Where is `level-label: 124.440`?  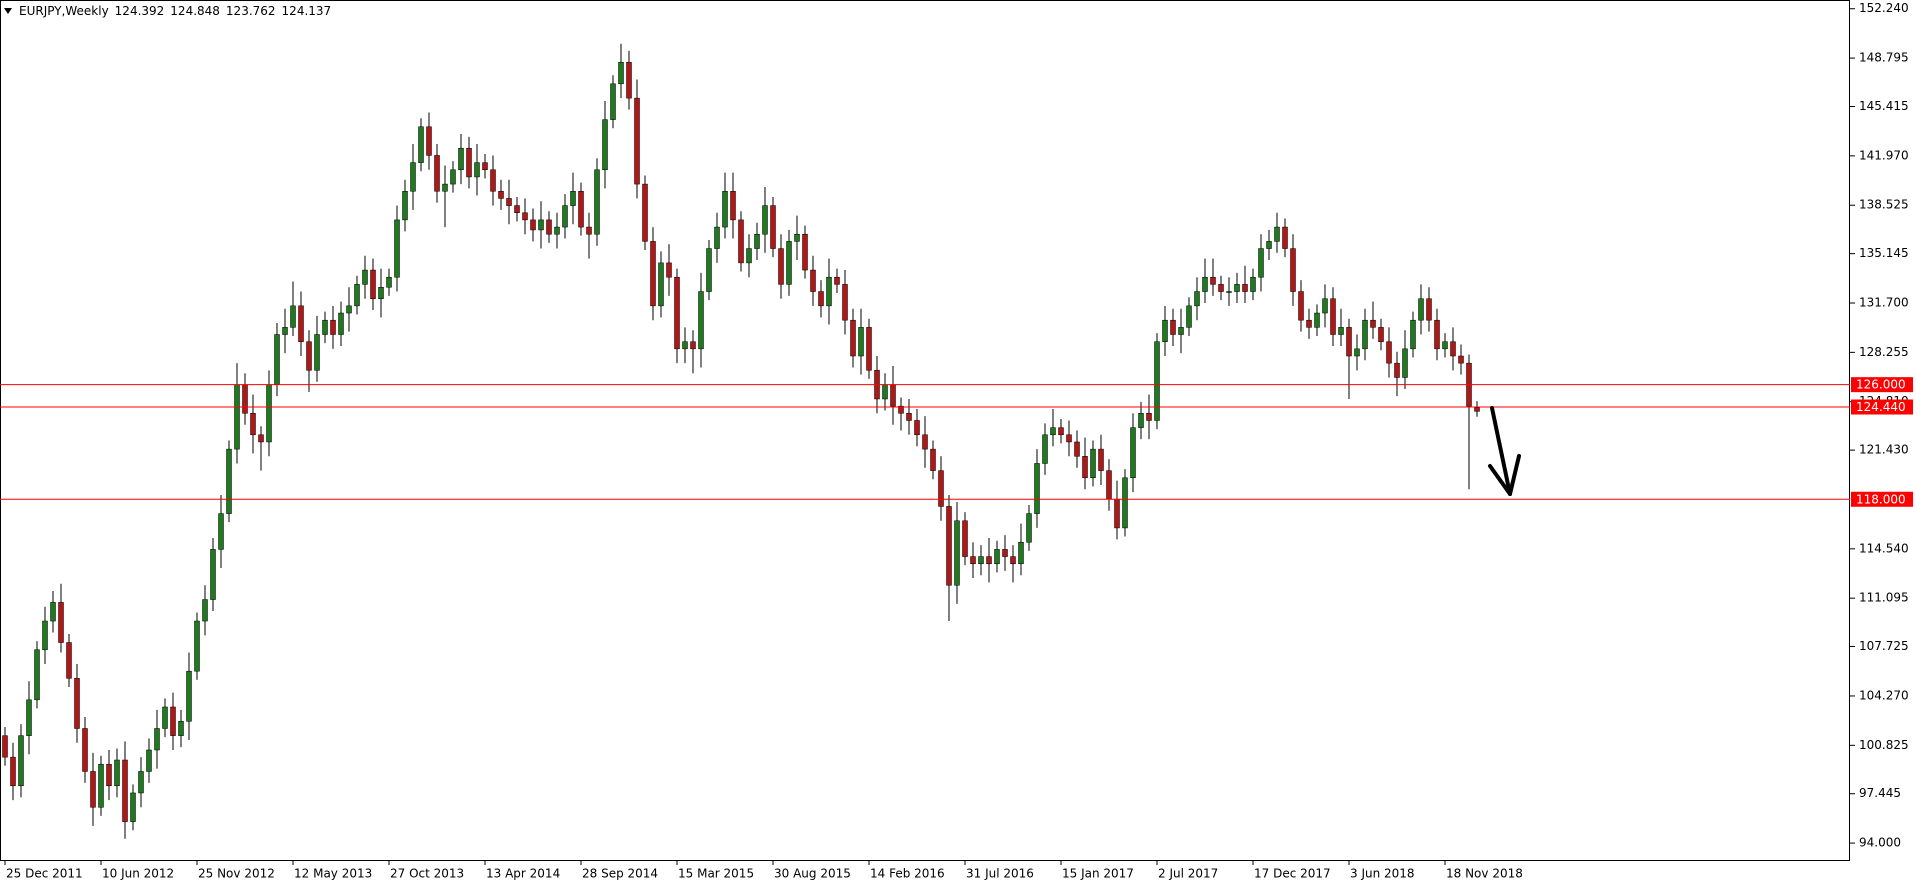
level-label: 124.440 is located at coordinates (1881, 407).